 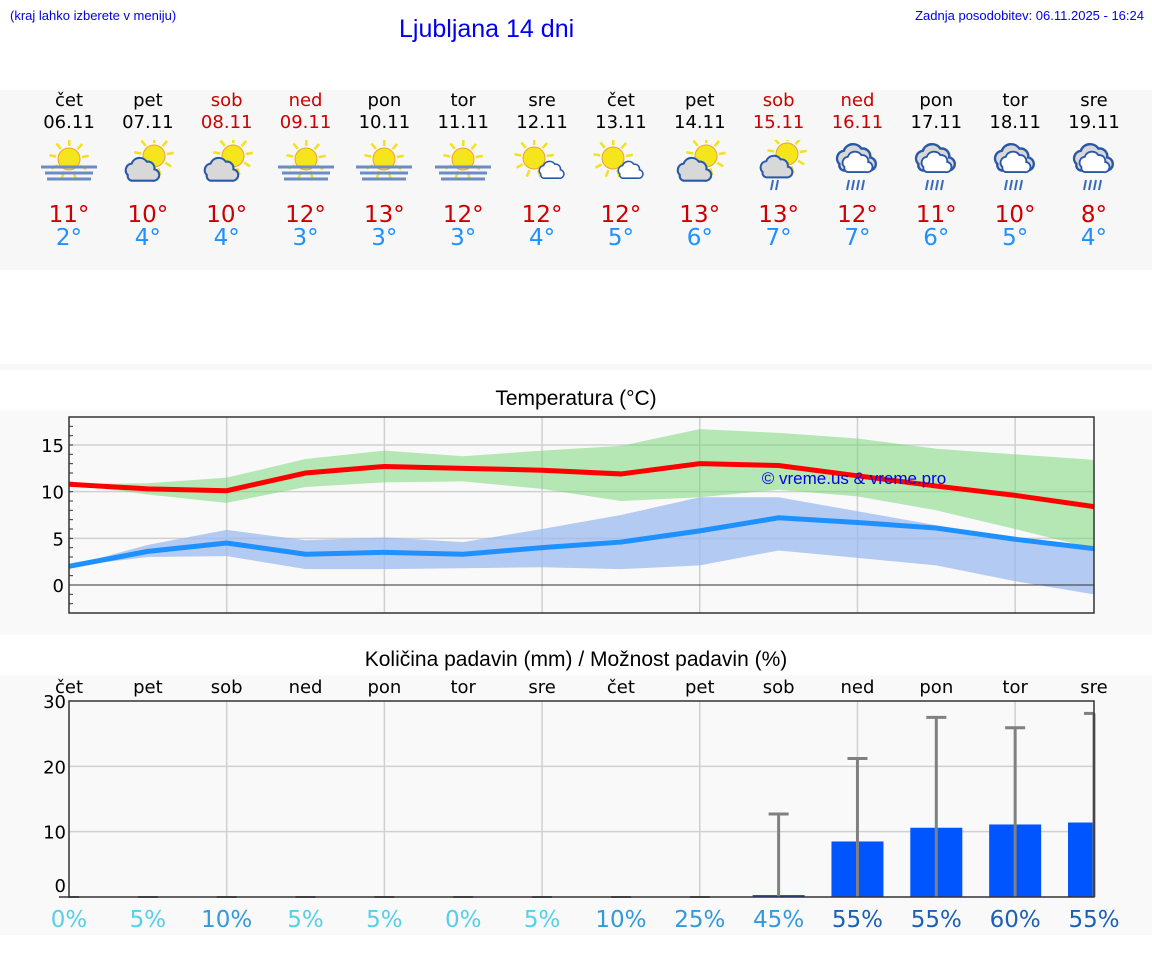 What do you see at coordinates (576, 398) in the screenshot?
I see `temp-chart-title: Temperatura (°C)` at bounding box center [576, 398].